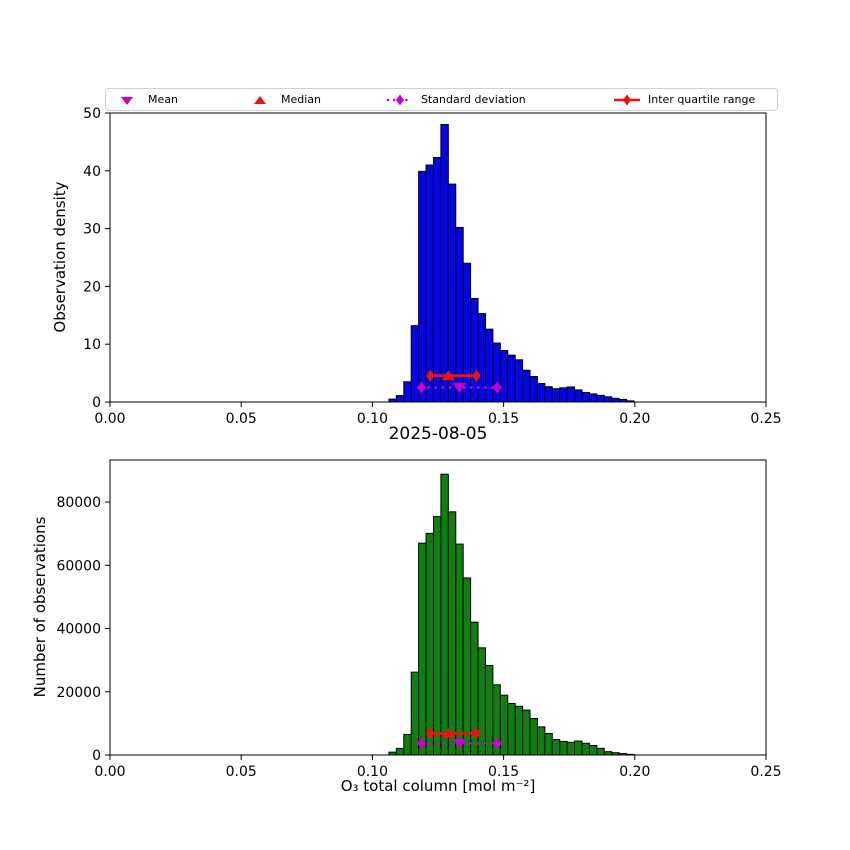 The width and height of the screenshot is (850, 850). I want to click on x-tick-label: 0.10, so click(372, 419).